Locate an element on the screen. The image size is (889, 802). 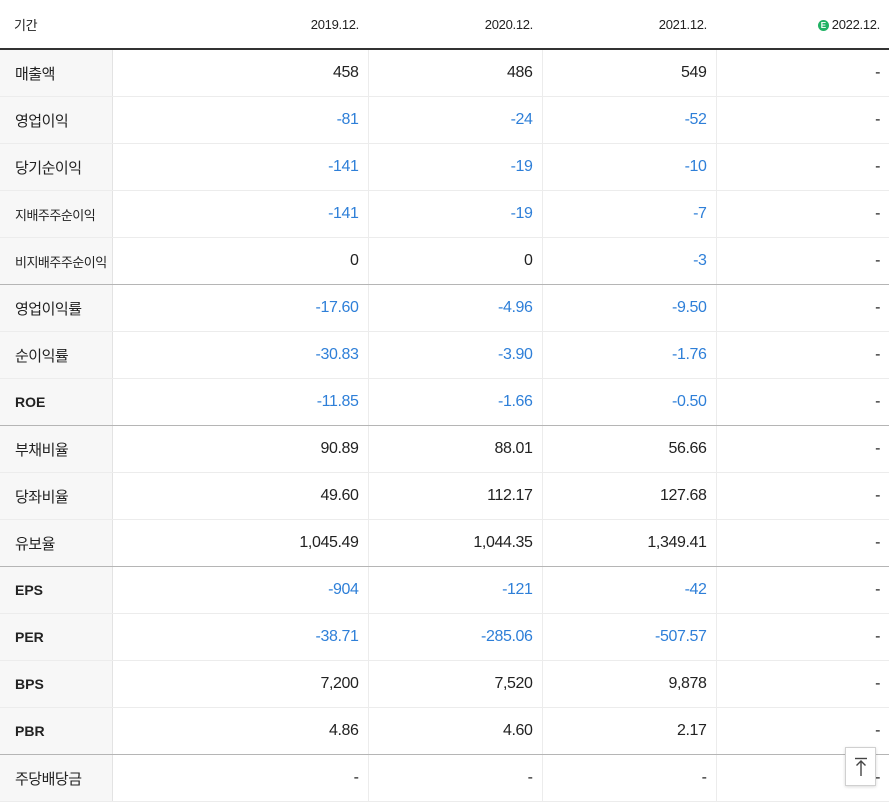
row-label-pbr: PBR is located at coordinates (56, 731).